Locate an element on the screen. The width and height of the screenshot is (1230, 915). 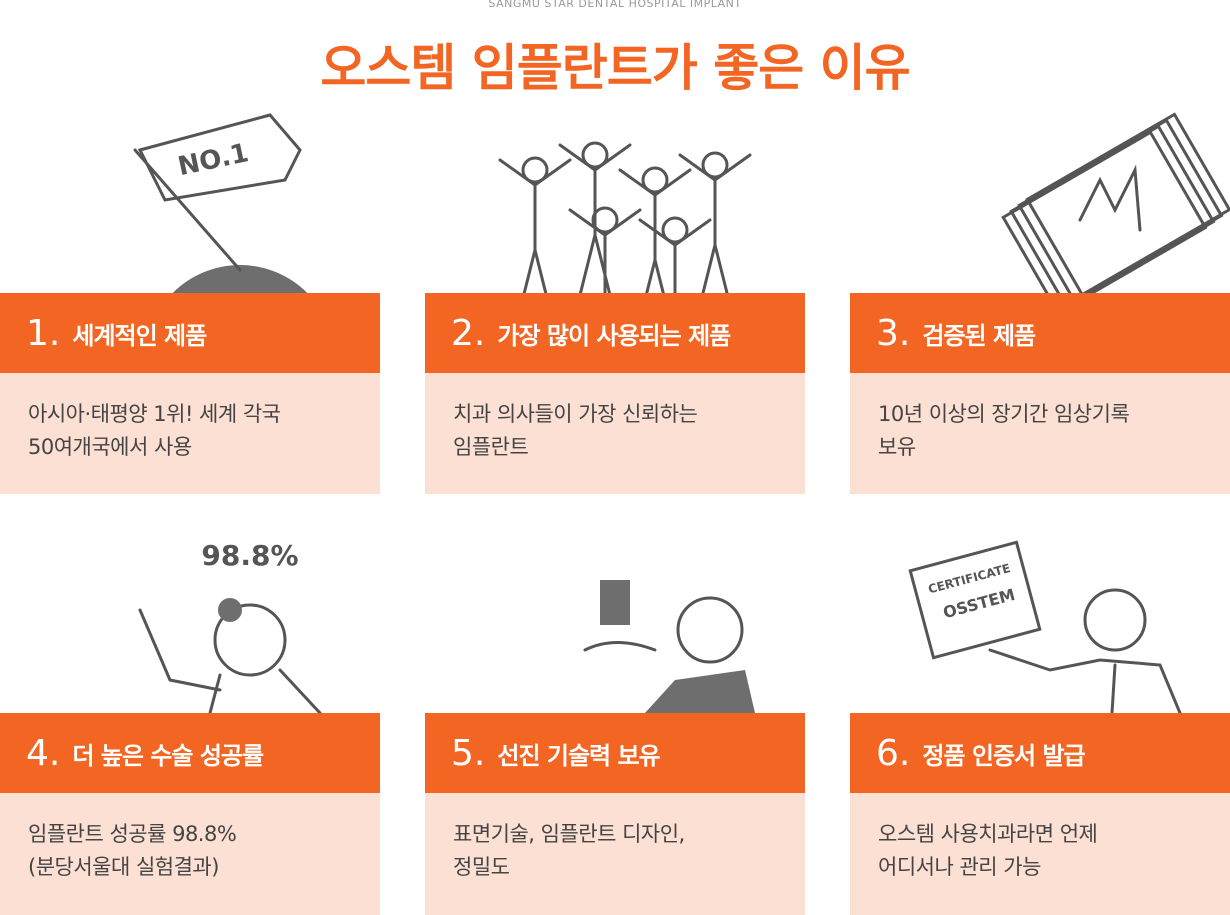
card-header: 1. 세계적인 제품 is located at coordinates (190, 333).